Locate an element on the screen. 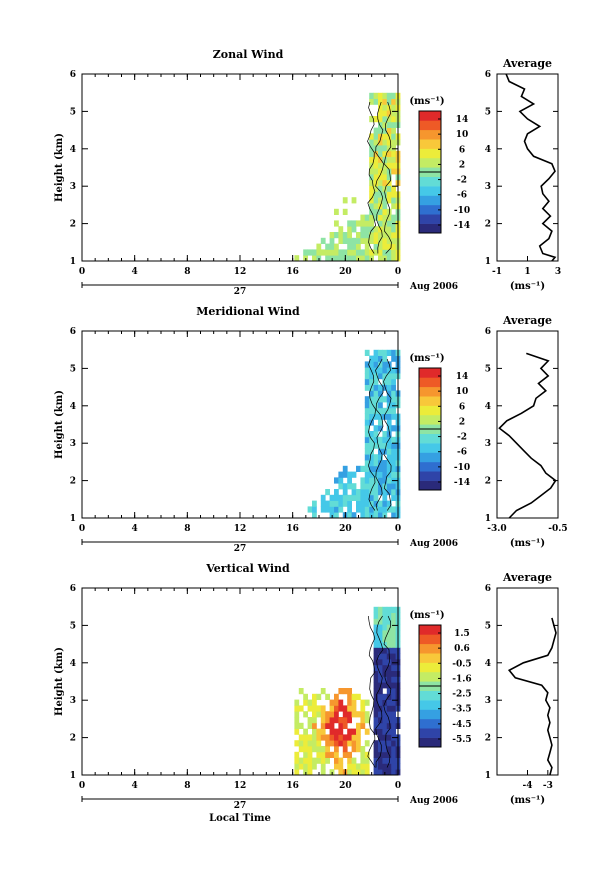 This screenshot has height=873, width=610. x-tick-label: 4 is located at coordinates (135, 786).